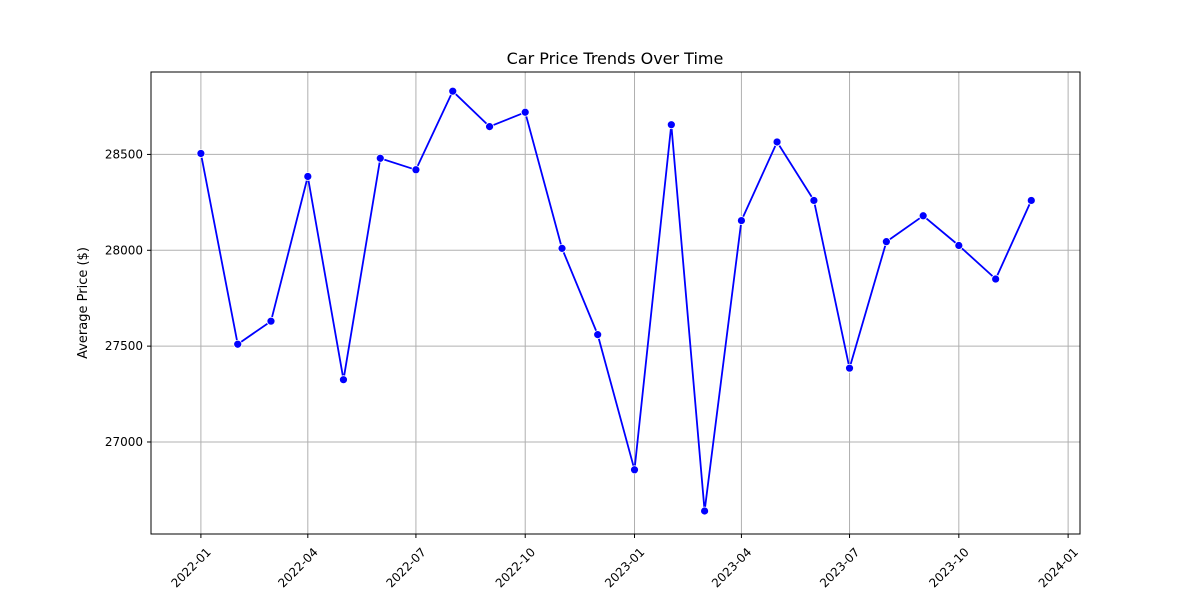 This screenshot has width=1200, height=600. Describe the element at coordinates (615, 58) in the screenshot. I see `chart-title: Car Price Trends Over Time` at that location.